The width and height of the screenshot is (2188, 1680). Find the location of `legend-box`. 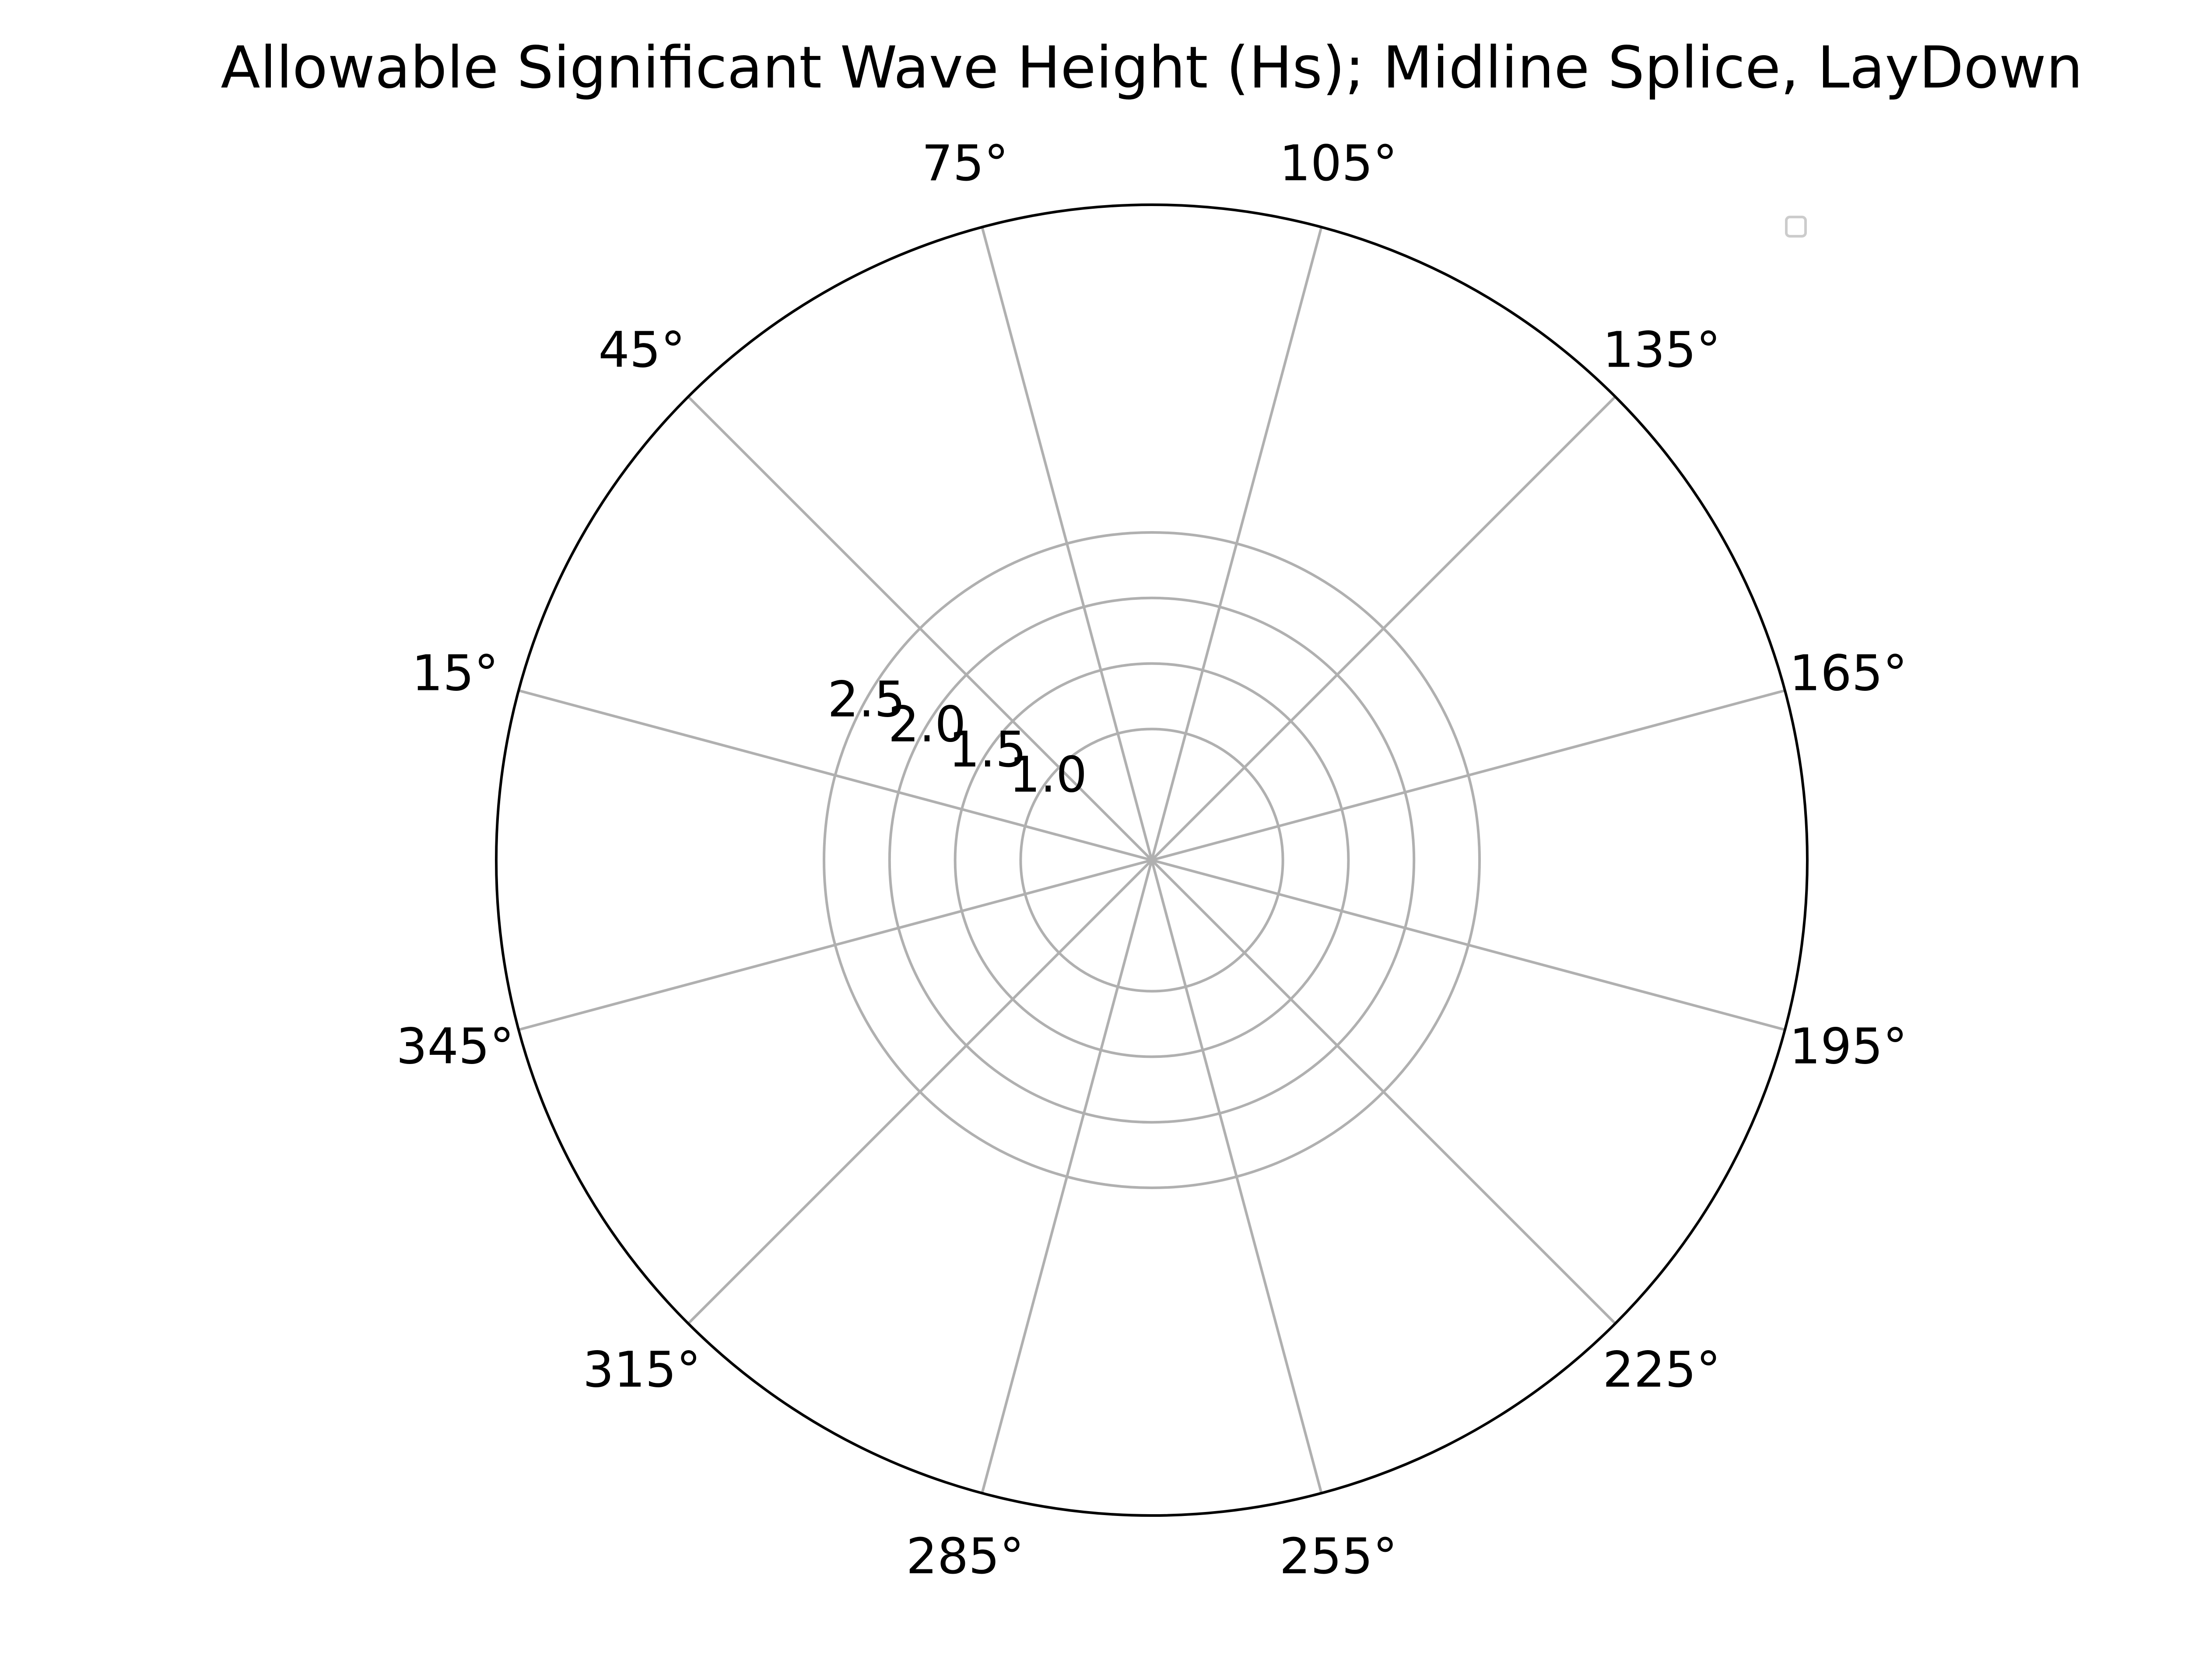

legend-box is located at coordinates (1796, 227).